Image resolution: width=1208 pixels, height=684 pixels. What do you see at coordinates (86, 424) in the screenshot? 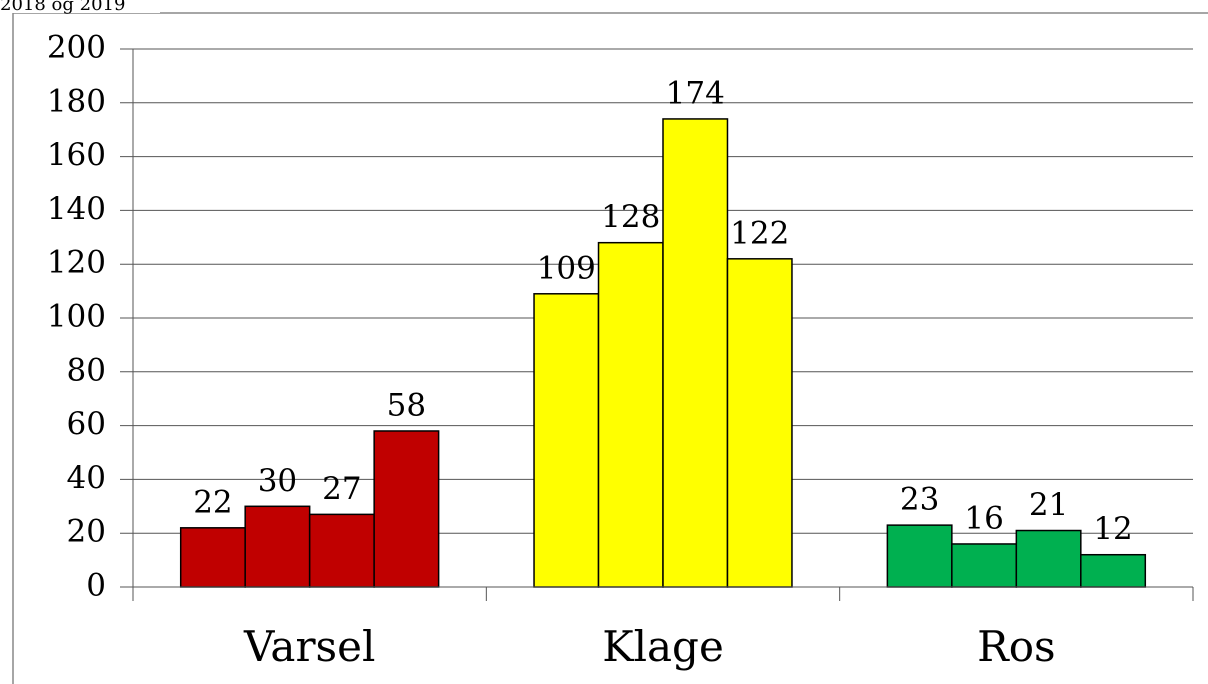
I see `y-tick-label: 60` at bounding box center [86, 424].